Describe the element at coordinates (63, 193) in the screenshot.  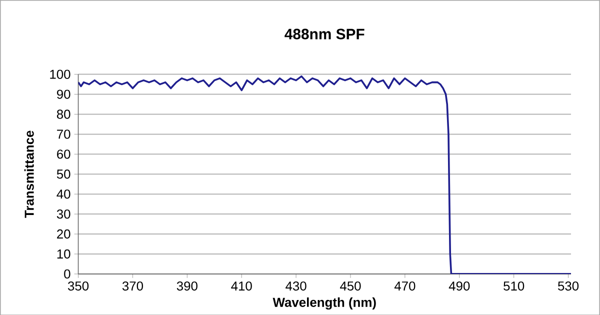
I see `y-tick-label: 40` at that location.